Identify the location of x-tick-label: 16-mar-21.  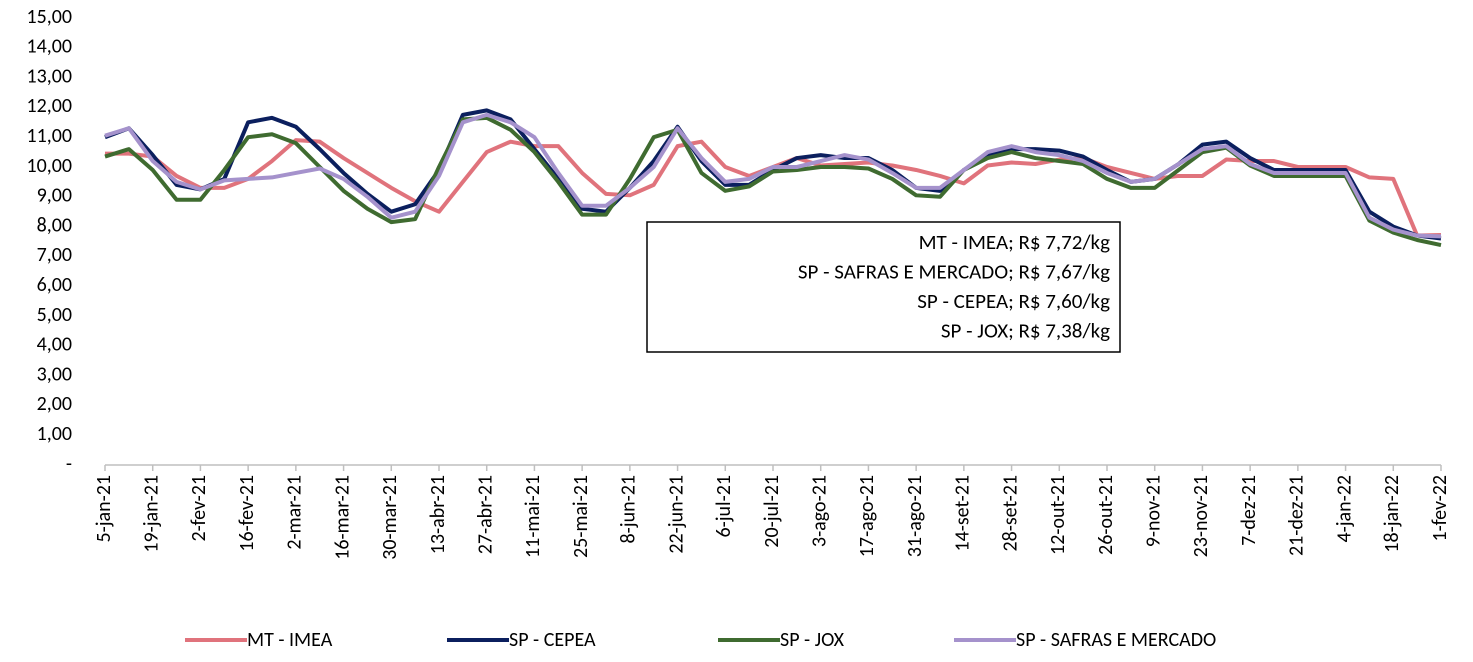
(342, 517).